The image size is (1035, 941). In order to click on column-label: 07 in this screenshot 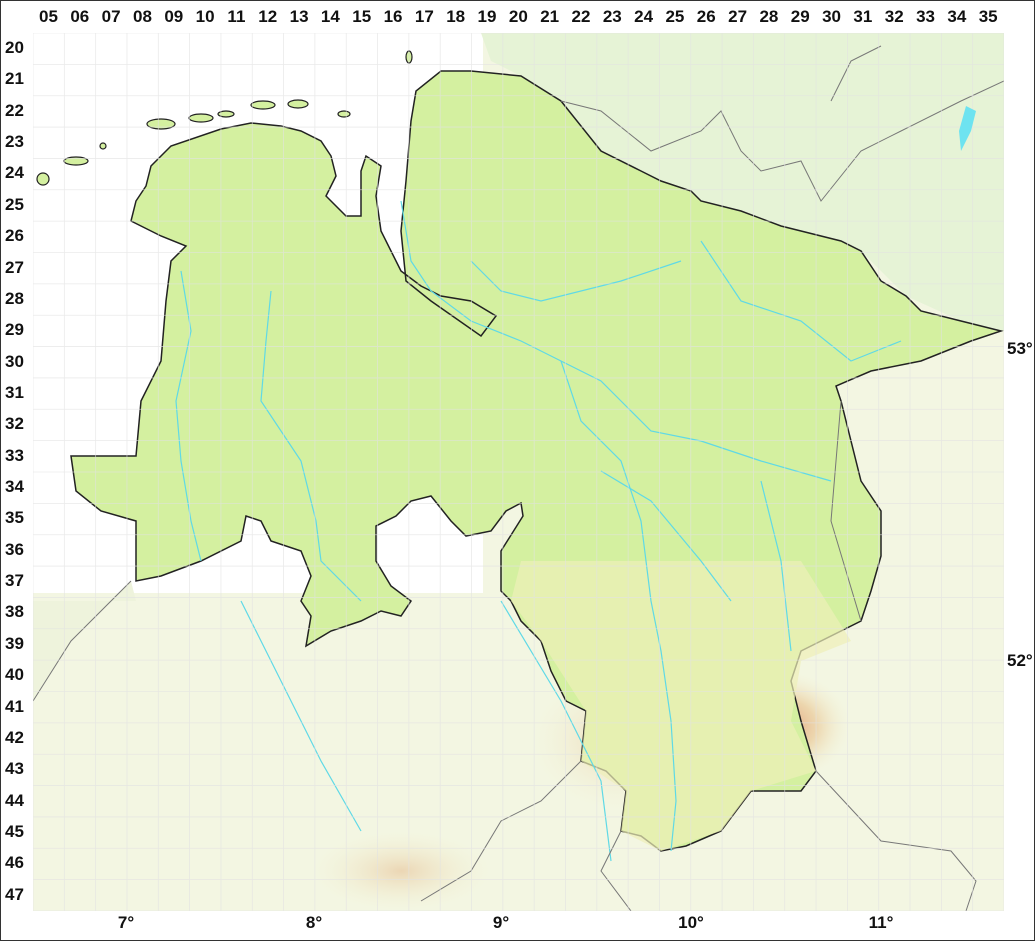, I will do `click(111, 16)`.